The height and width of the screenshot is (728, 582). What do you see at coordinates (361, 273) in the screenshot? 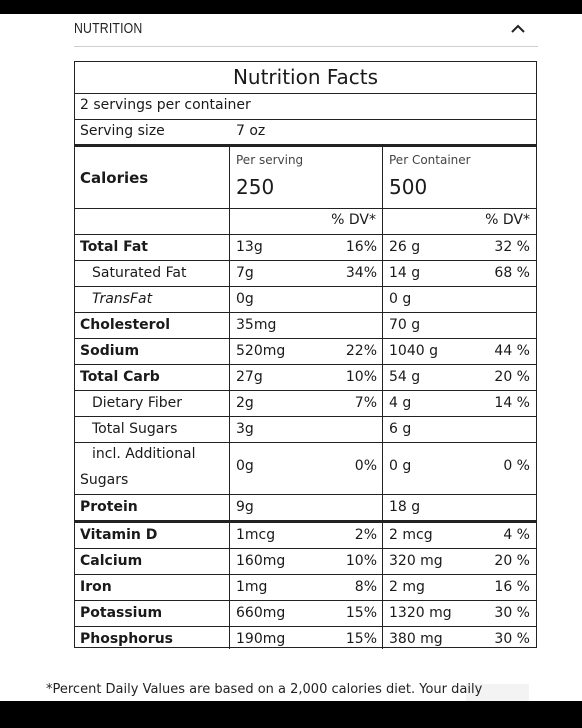
I see `serving-dv: 34%` at bounding box center [361, 273].